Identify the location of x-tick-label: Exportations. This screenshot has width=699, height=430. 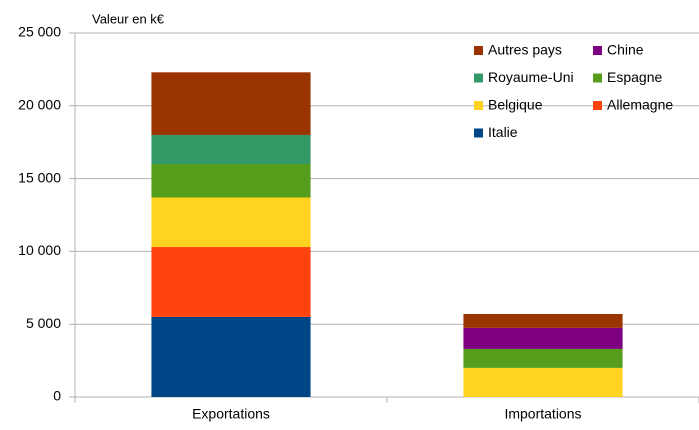
(231, 414).